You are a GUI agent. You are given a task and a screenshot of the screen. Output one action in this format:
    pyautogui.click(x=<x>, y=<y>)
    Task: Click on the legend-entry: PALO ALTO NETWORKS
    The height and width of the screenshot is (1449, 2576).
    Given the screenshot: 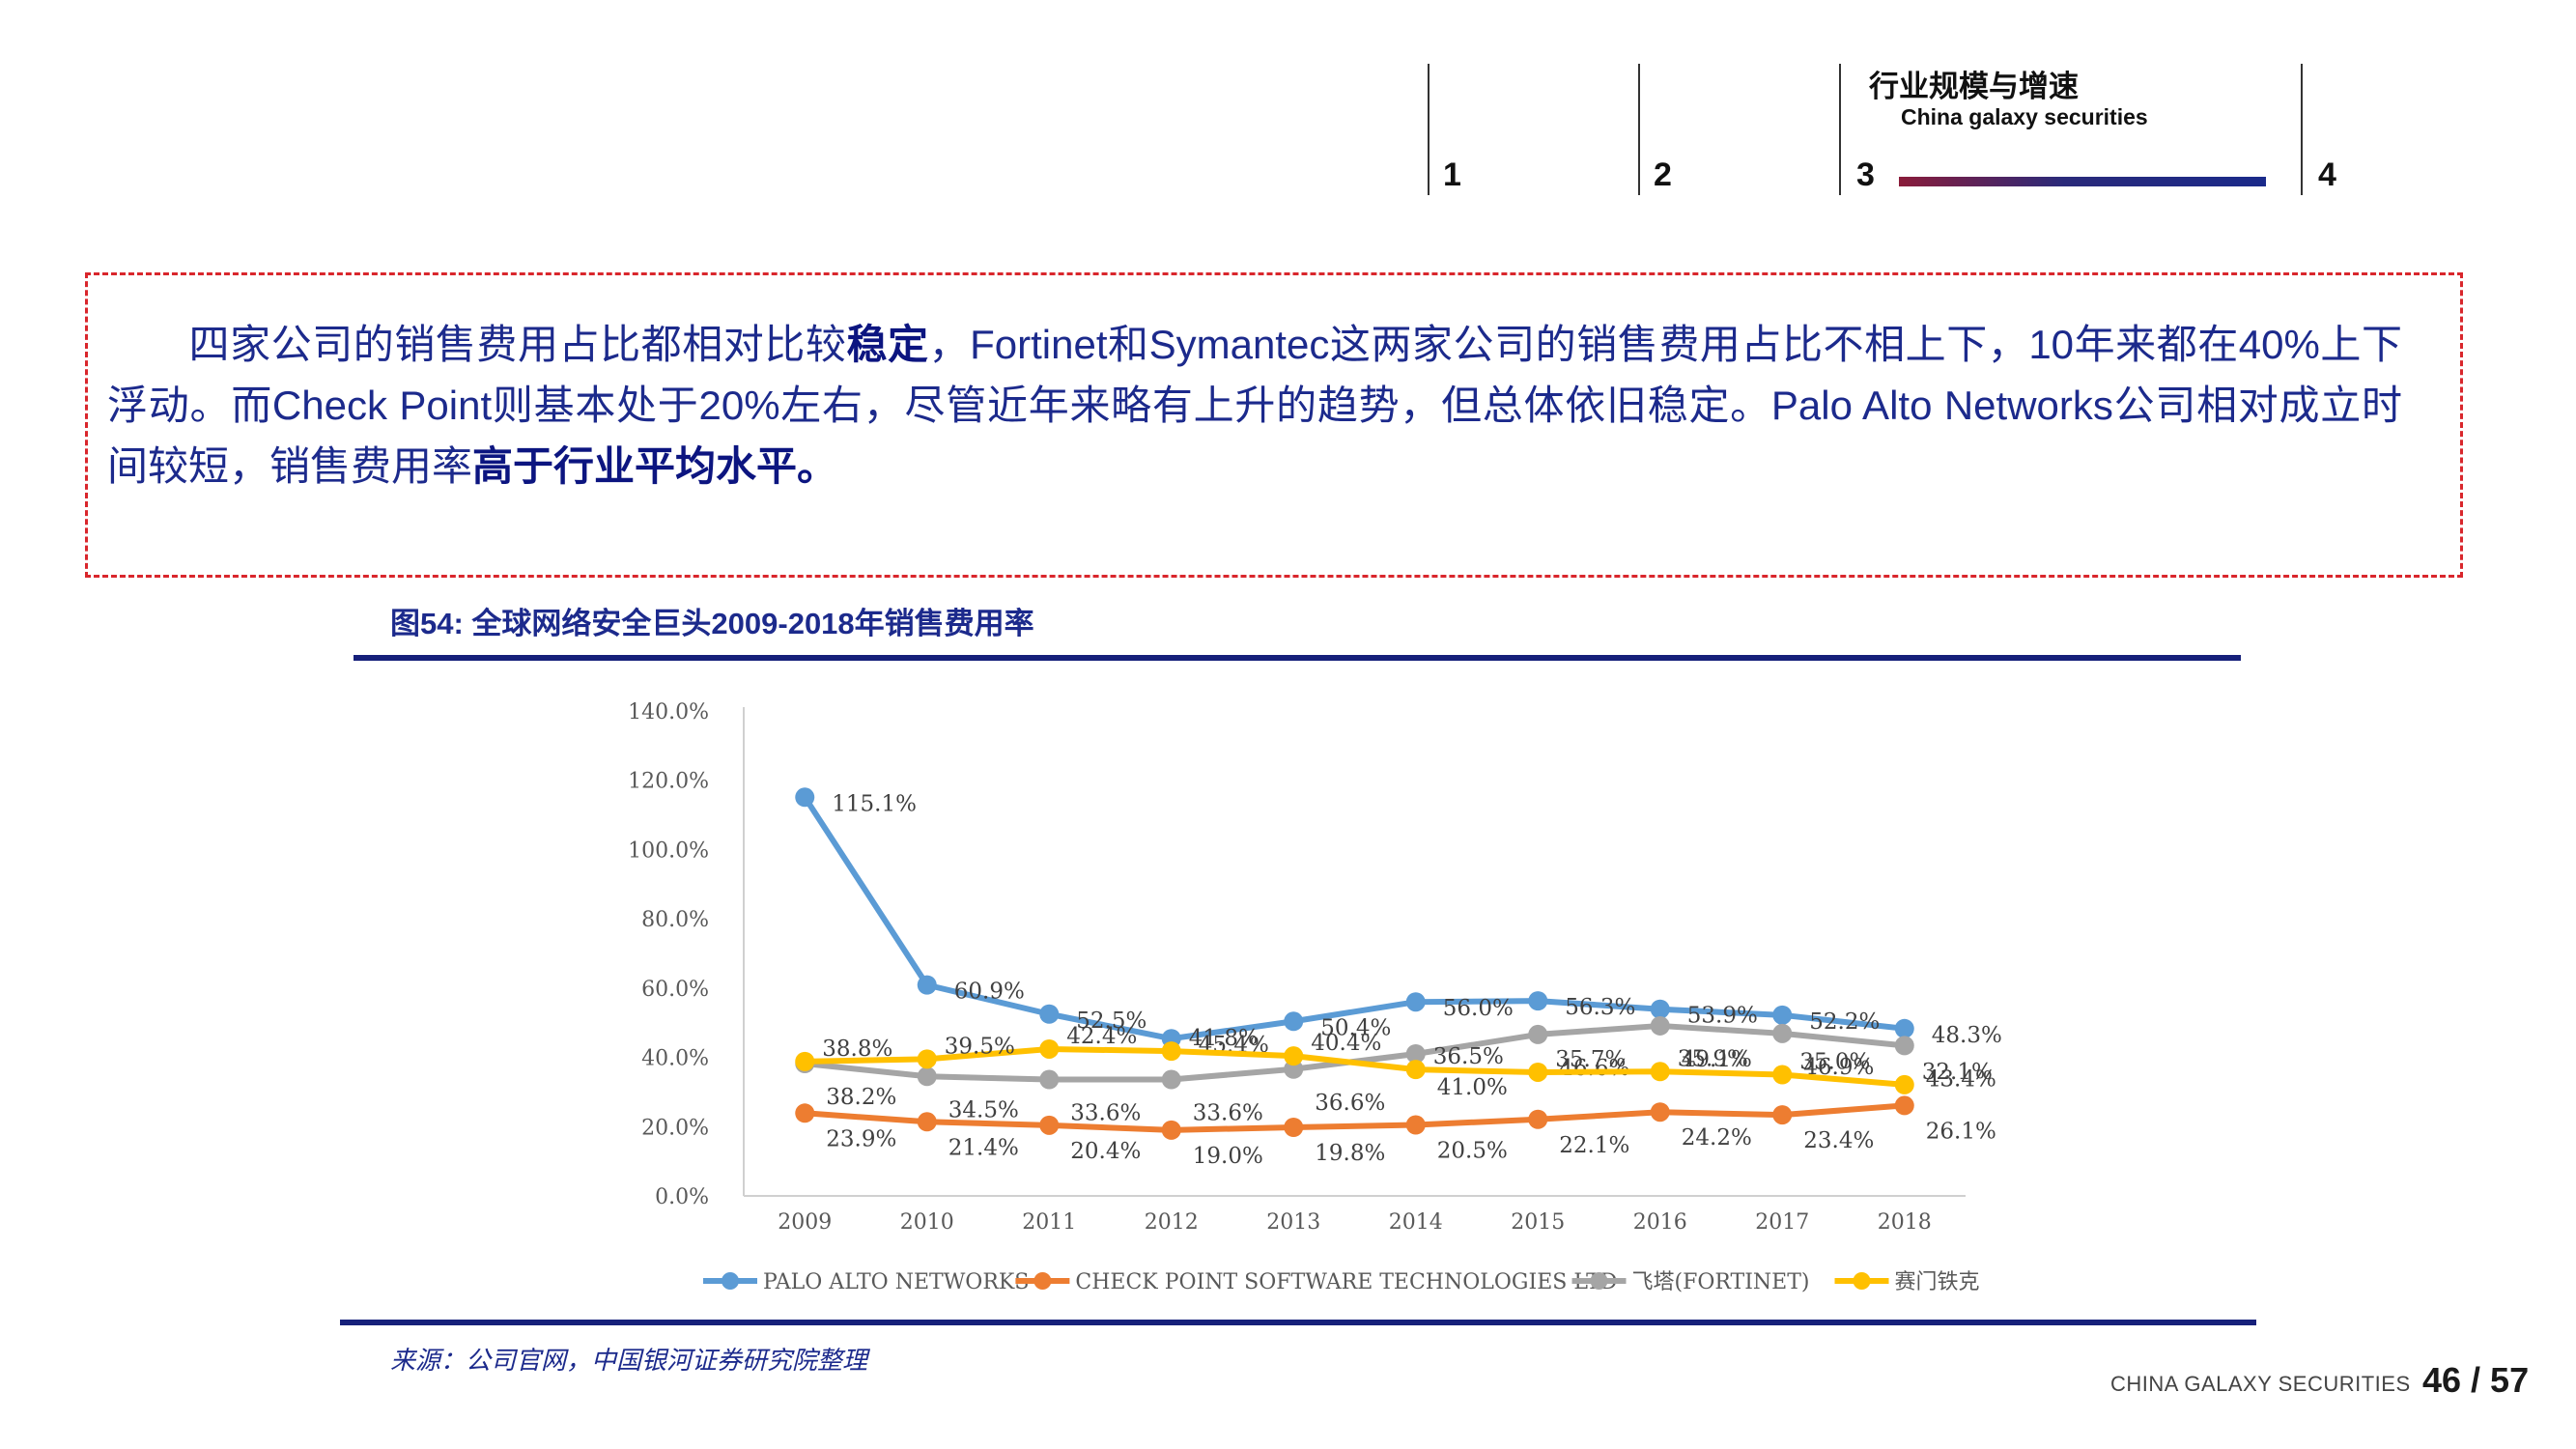 What is the action you would take?
    pyautogui.click(x=896, y=1282)
    